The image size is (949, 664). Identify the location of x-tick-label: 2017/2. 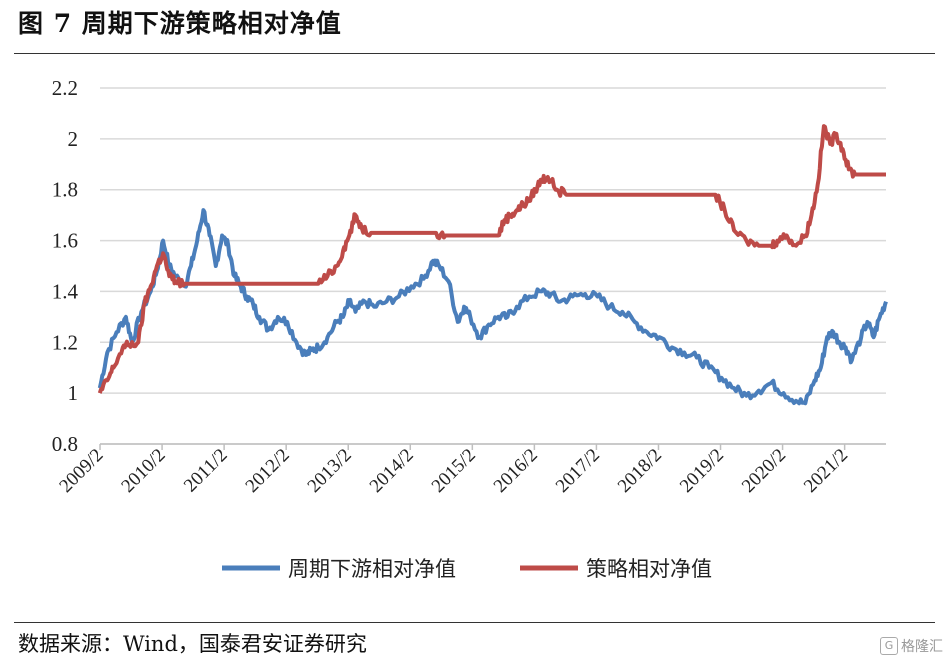
(578, 471).